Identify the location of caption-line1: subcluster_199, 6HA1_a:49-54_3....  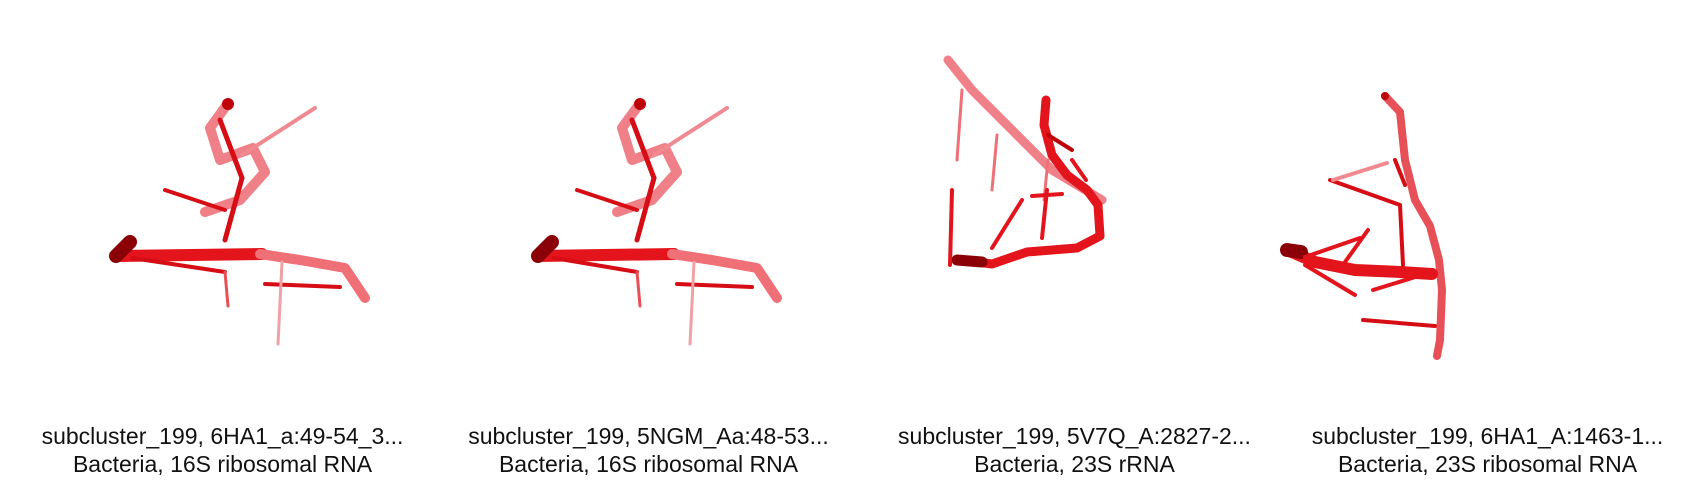
(222, 436).